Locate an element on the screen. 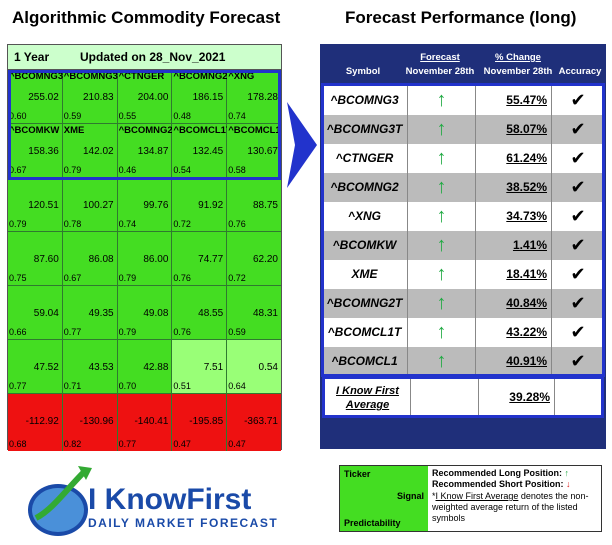 The height and width of the screenshot is (545, 612). legend-cell-sample: Ticker Signal Predictability is located at coordinates (384, 498).